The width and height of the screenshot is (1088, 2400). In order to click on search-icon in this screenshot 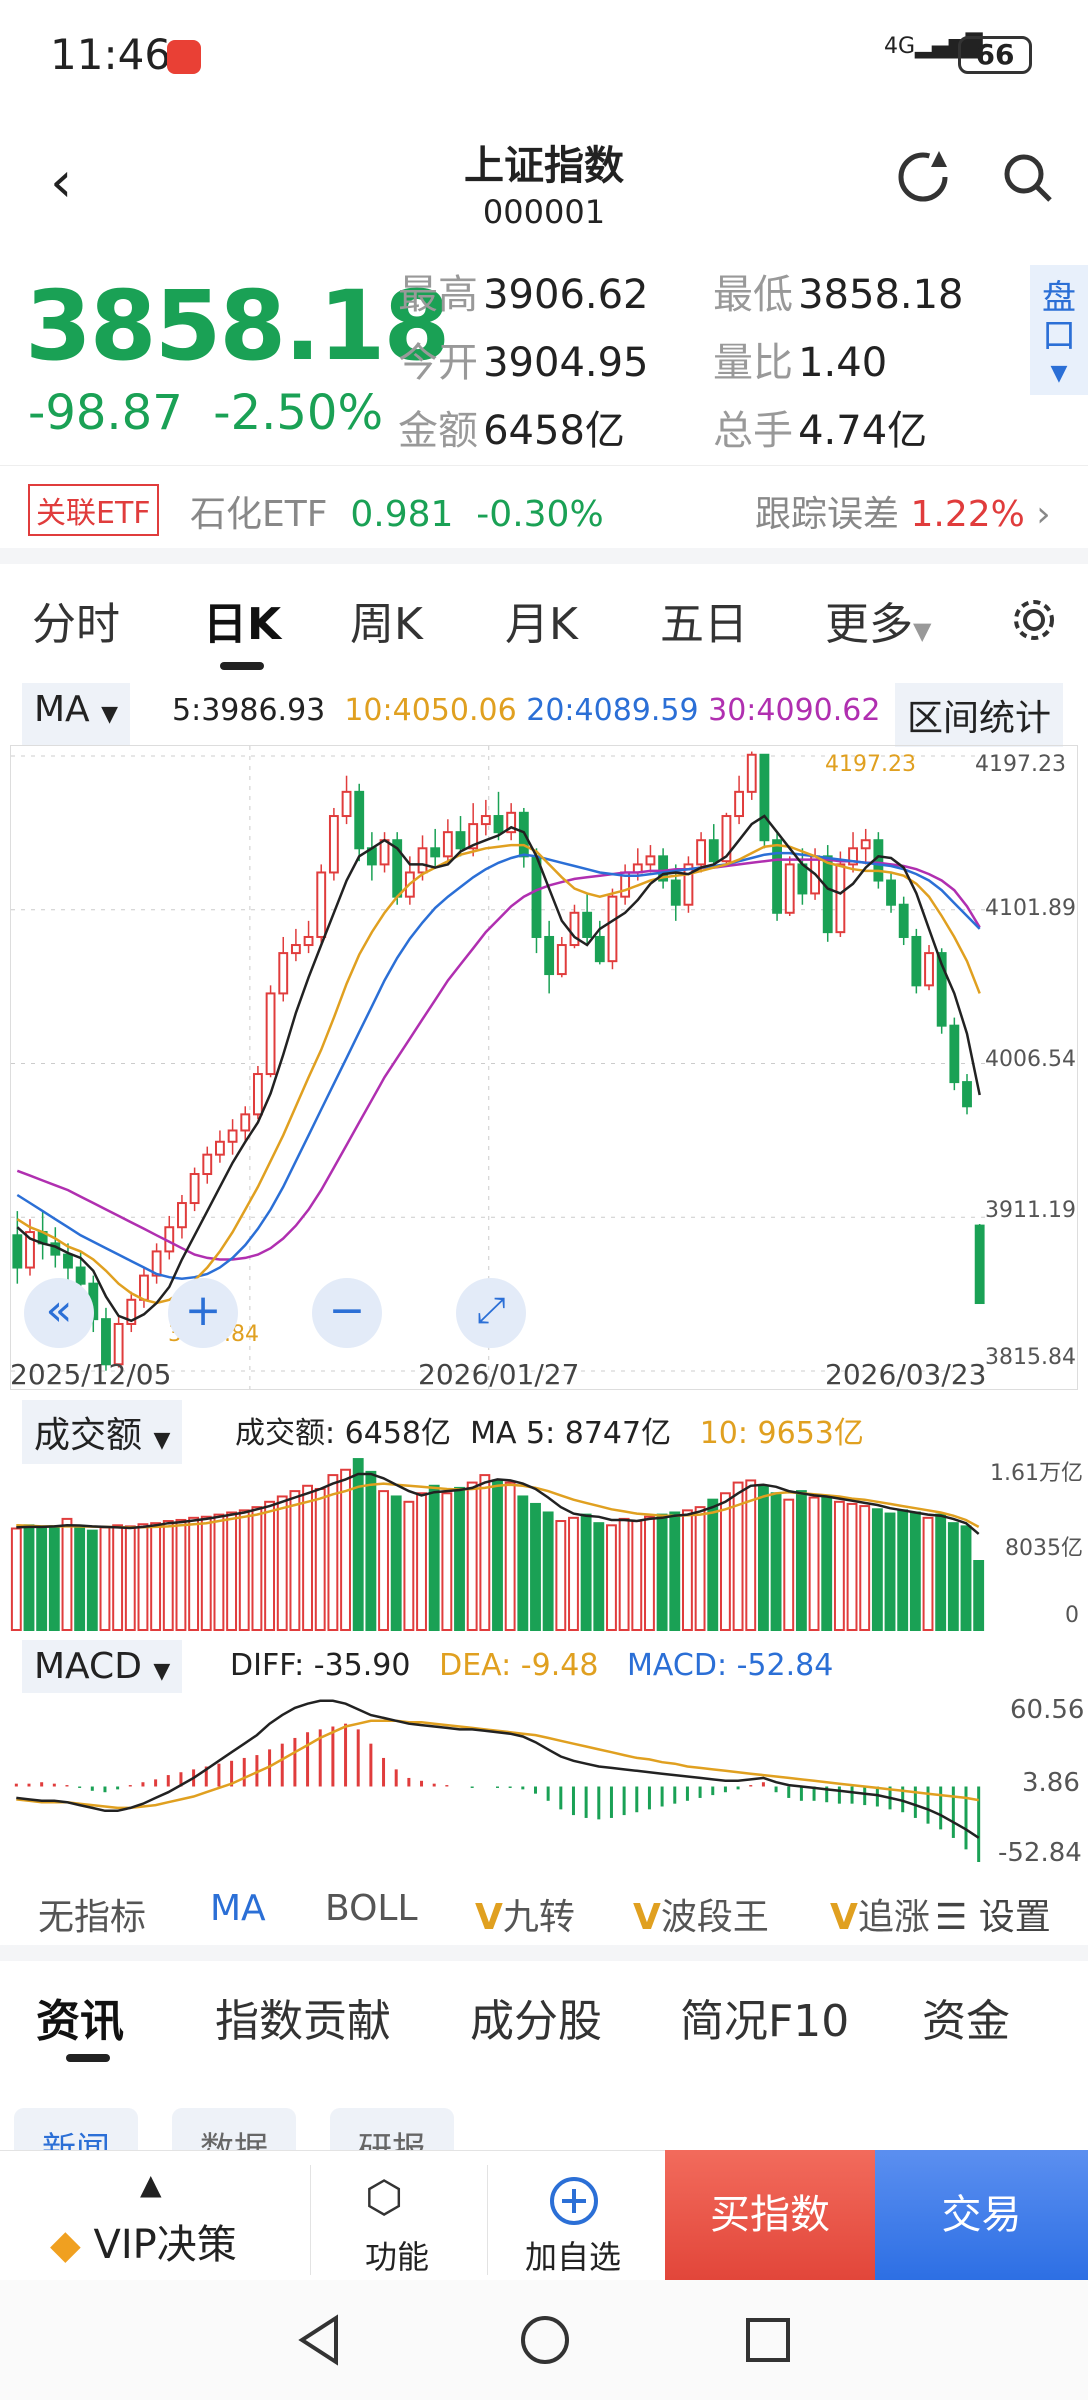, I will do `click(1028, 178)`.